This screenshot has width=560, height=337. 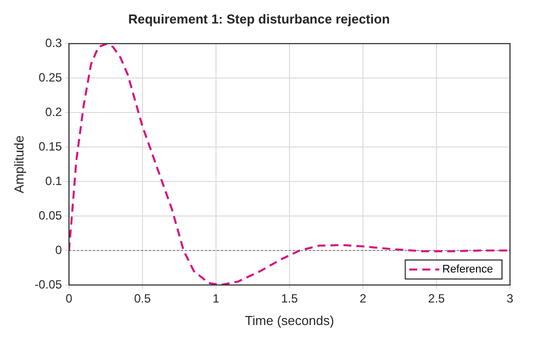 What do you see at coordinates (259, 18) in the screenshot?
I see `chart-title: Requirement 1: Step disturbance rejection` at bounding box center [259, 18].